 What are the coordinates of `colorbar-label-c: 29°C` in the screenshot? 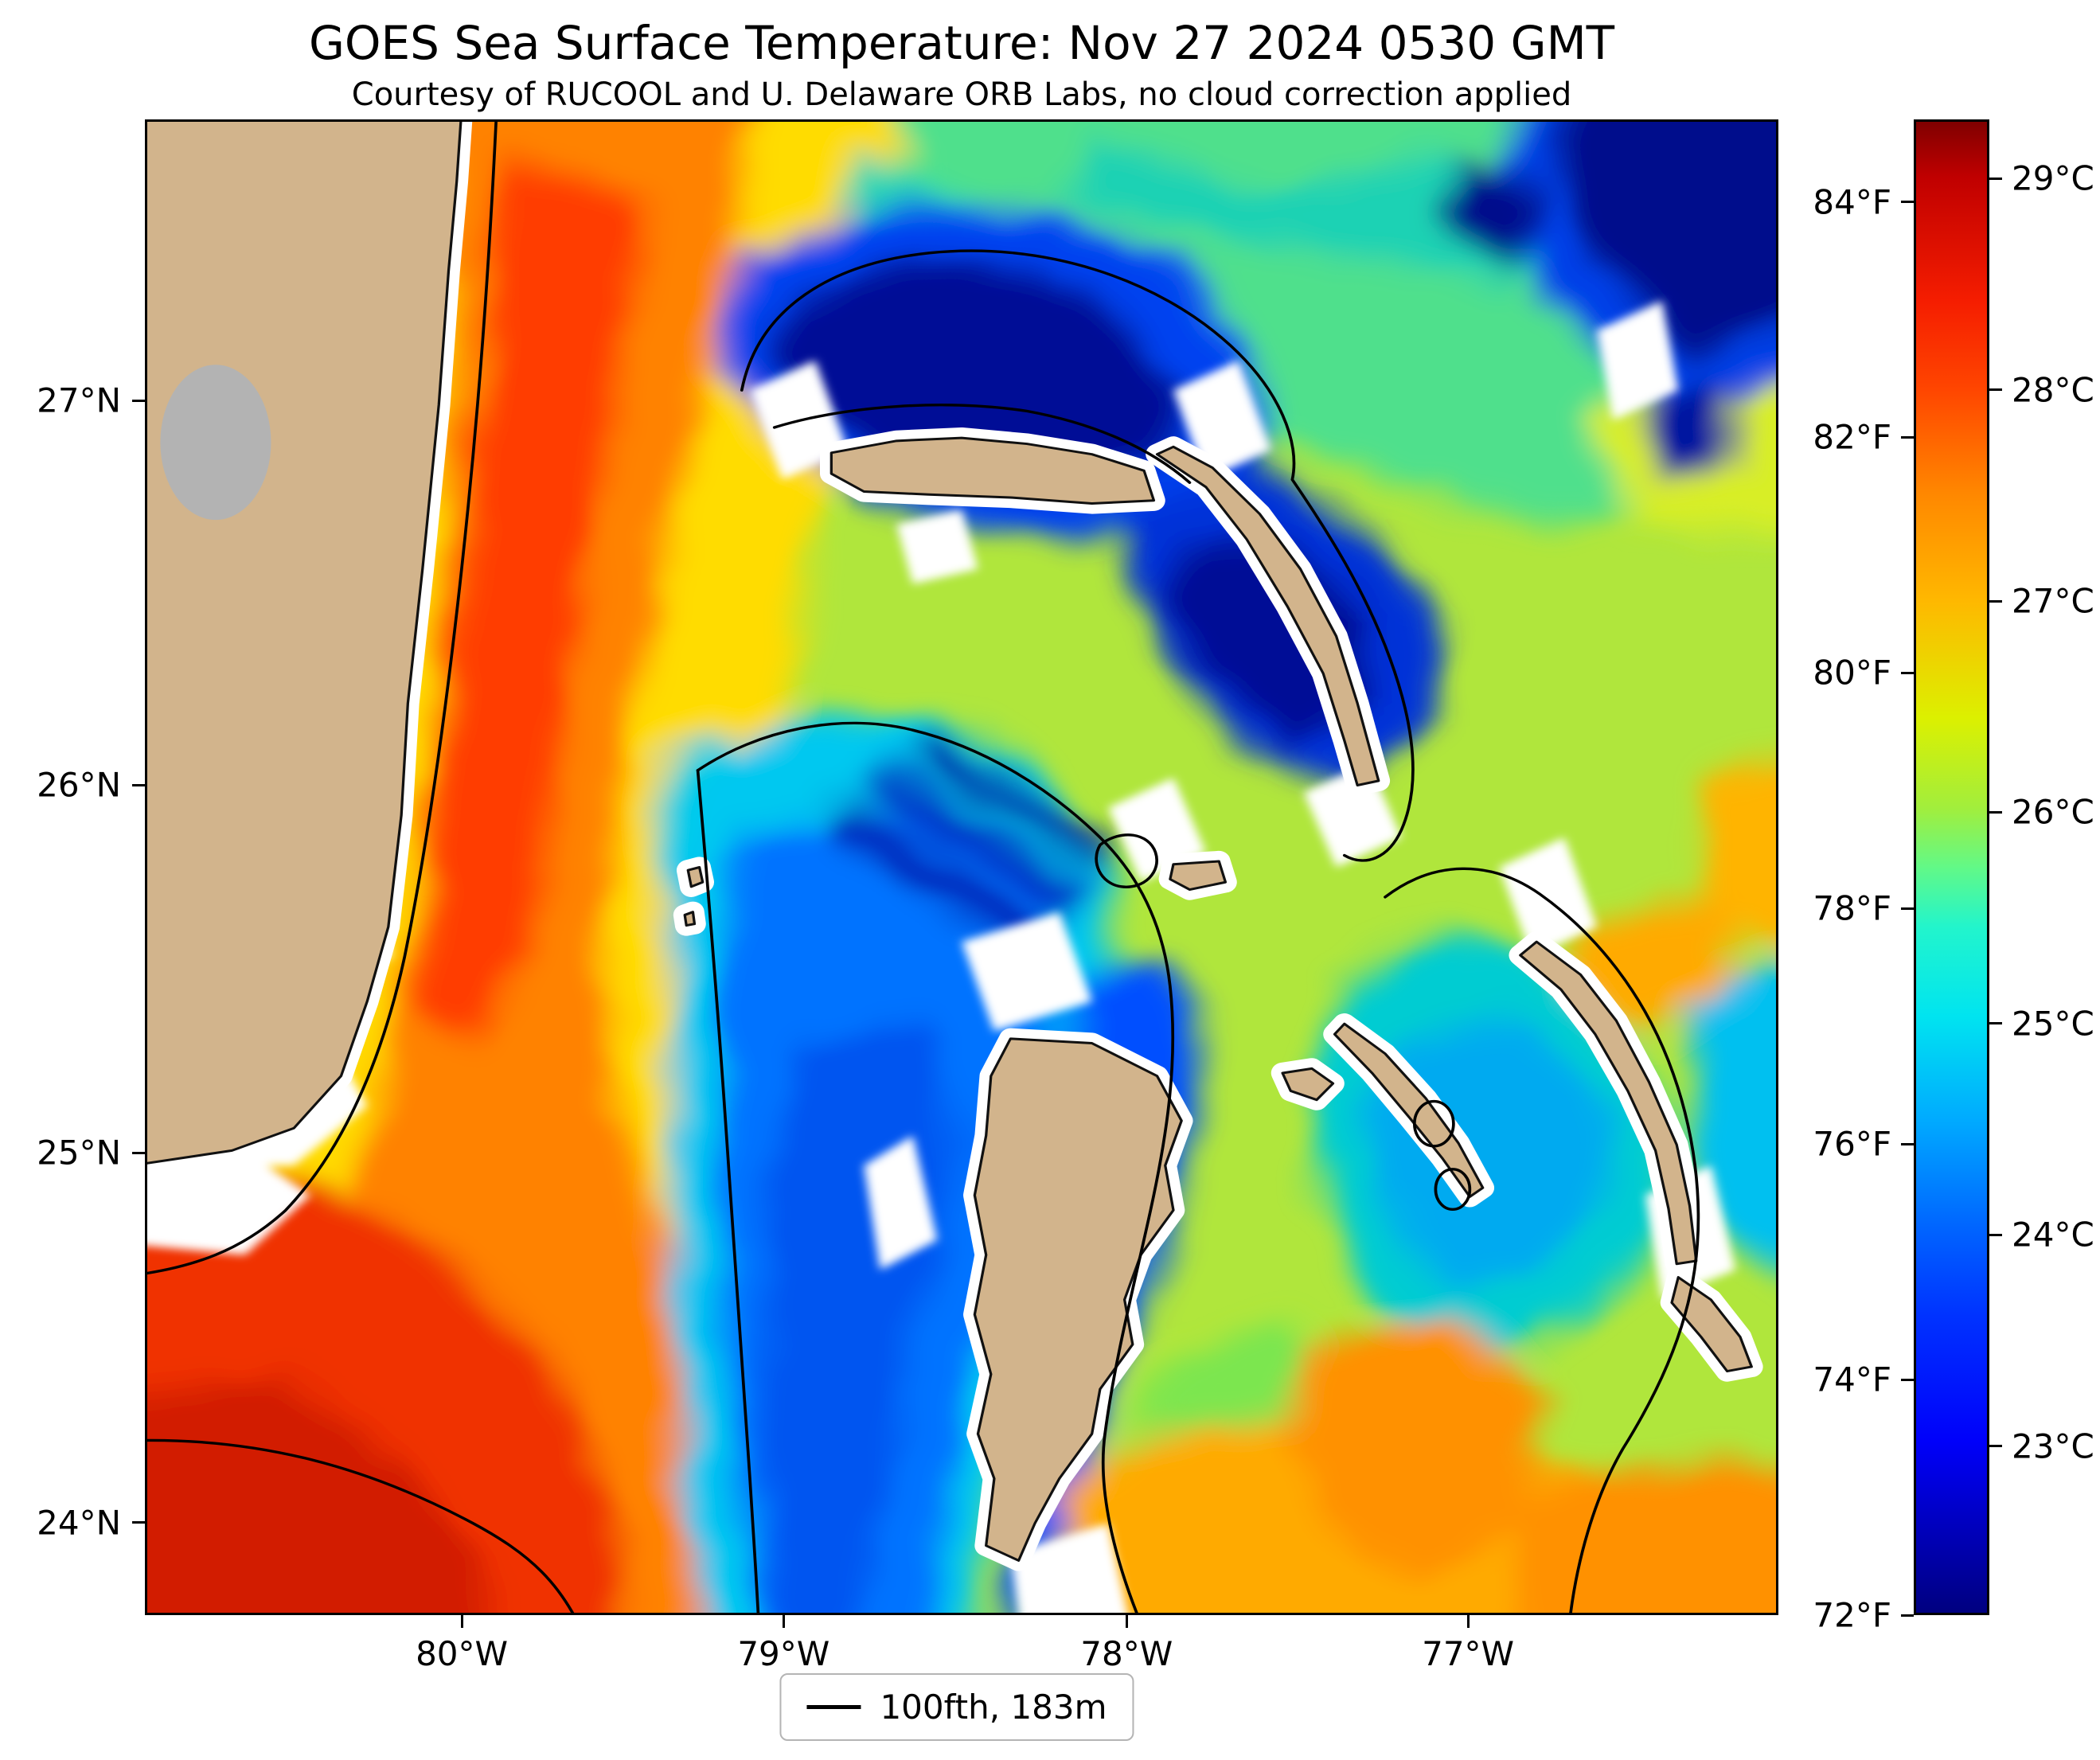 It's located at (2053, 178).